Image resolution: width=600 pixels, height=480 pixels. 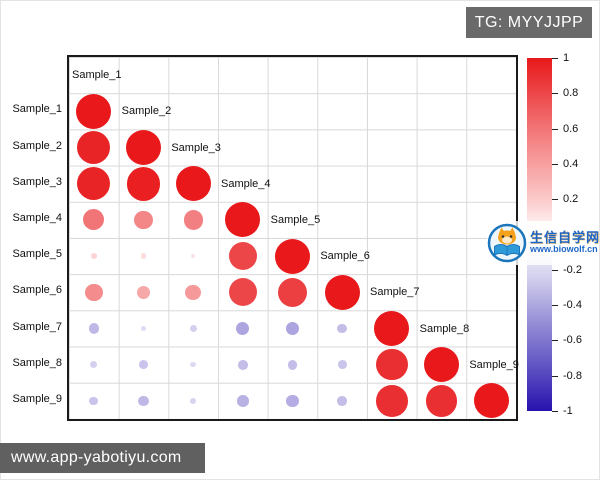 I want to click on diagonal-label: Sample_1, so click(x=97, y=75).